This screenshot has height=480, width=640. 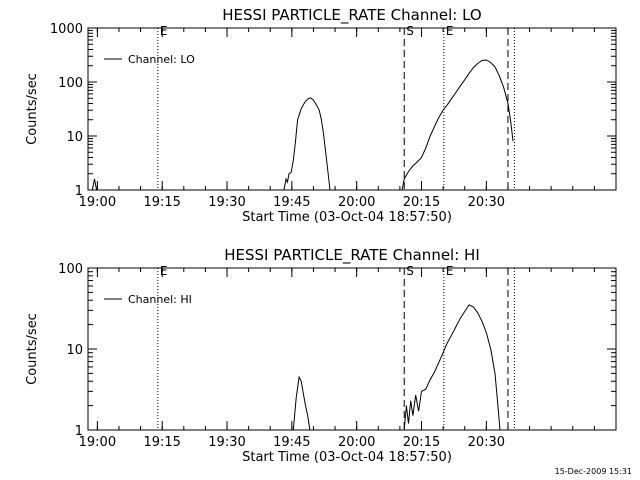 I want to click on y-tick-label: 1000, so click(x=66, y=29).